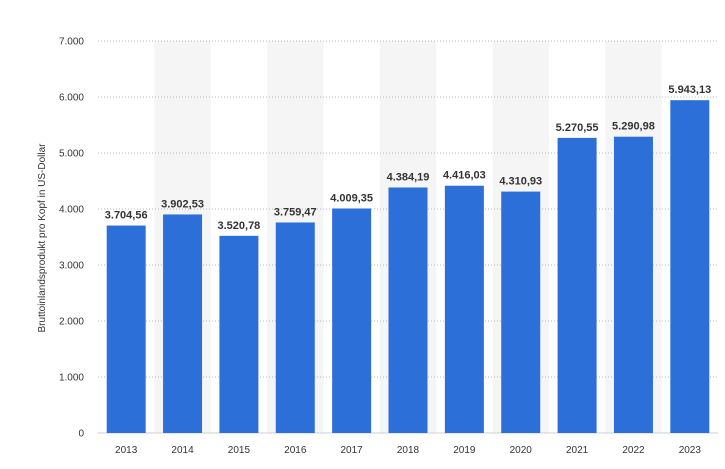 This screenshot has width=725, height=469. I want to click on y-tick-label: 6.000, so click(71, 98).